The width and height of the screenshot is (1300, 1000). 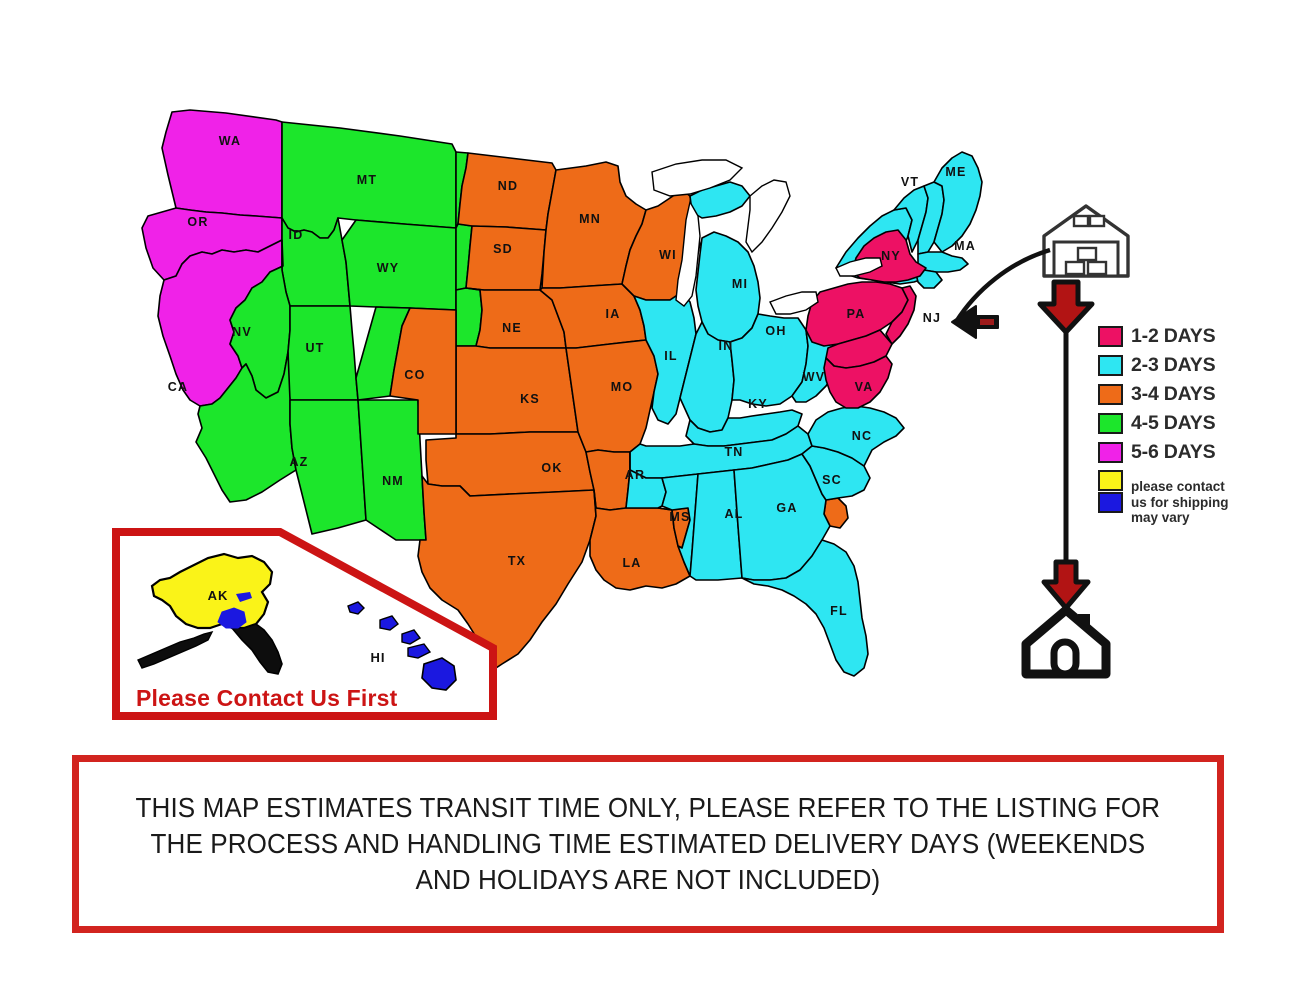 What do you see at coordinates (393, 481) in the screenshot?
I see `state-label-nm: NM` at bounding box center [393, 481].